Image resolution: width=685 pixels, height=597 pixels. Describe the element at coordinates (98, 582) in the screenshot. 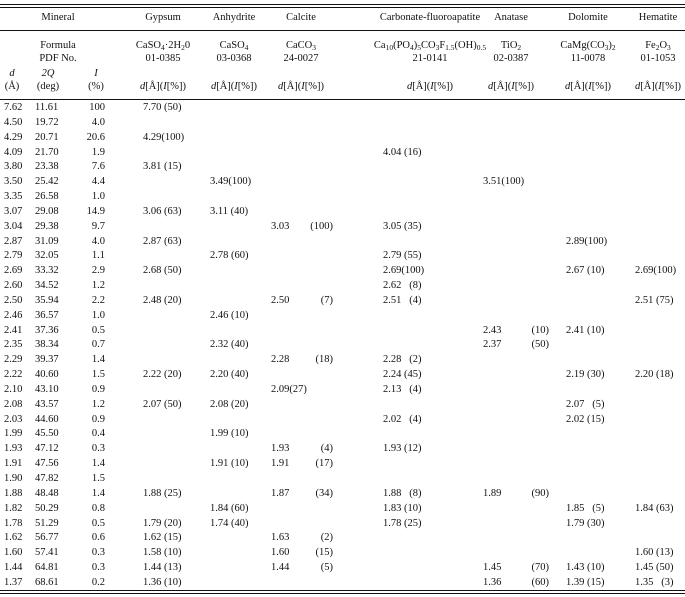

I see `intensity-value: 0.2` at that location.